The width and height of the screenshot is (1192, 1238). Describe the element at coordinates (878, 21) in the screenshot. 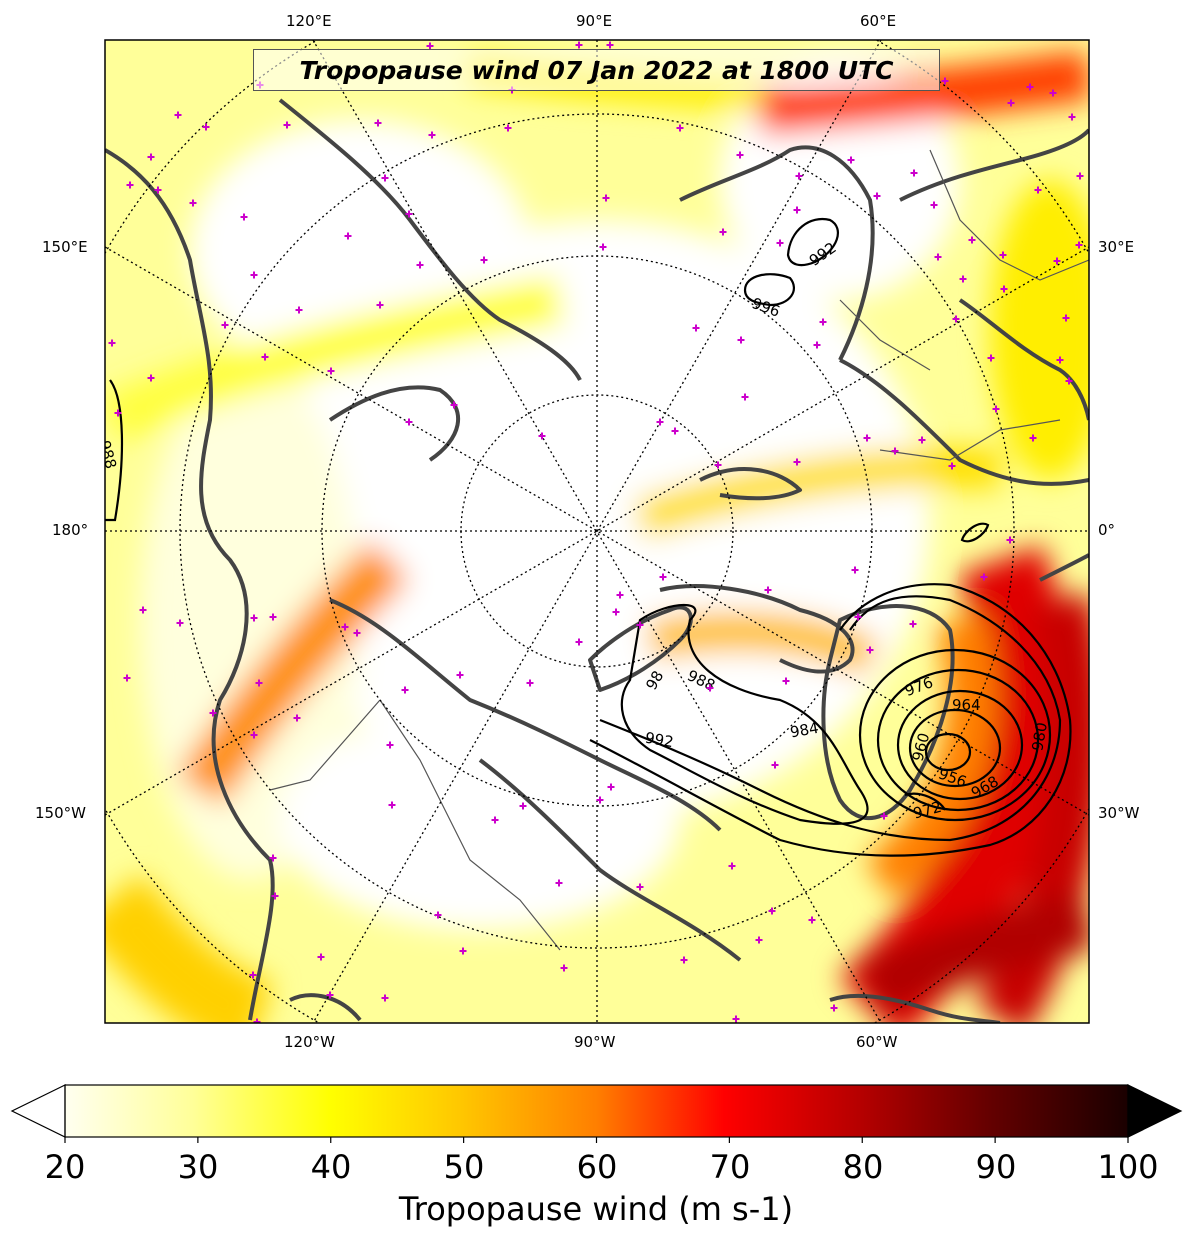

I see `lon-label-top-60E: 60°E` at that location.